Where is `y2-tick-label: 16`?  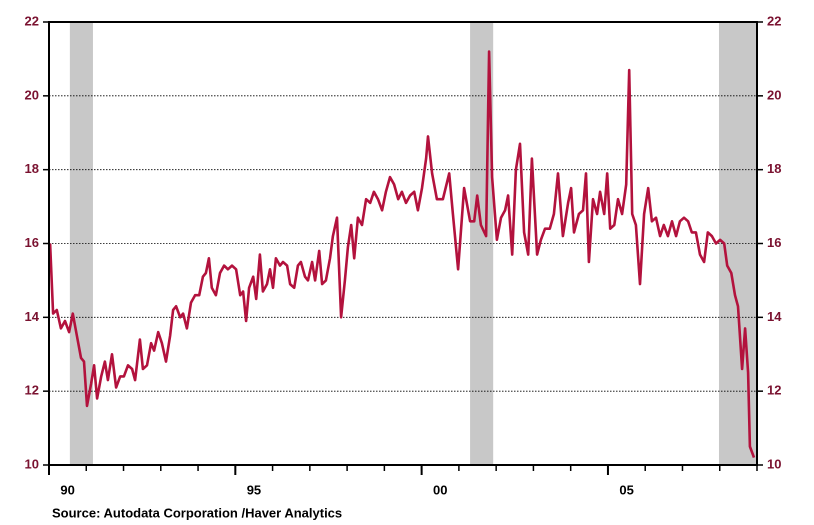
y2-tick-label: 16 is located at coordinates (774, 242).